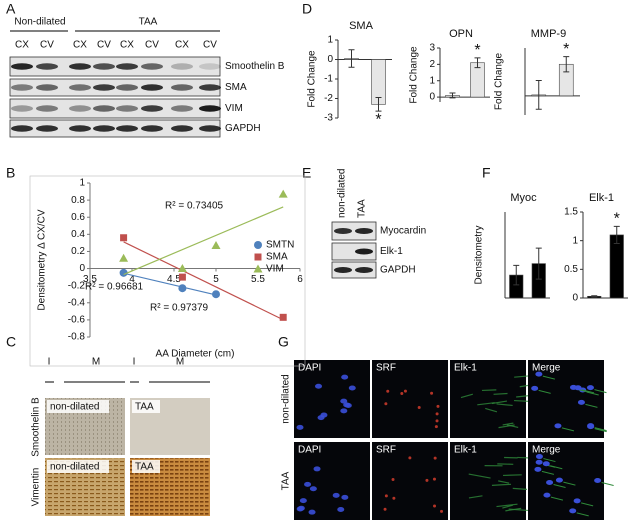 Image resolution: width=640 pixels, height=523 pixels. I want to click on lane-label: TAA, so click(362, 208).